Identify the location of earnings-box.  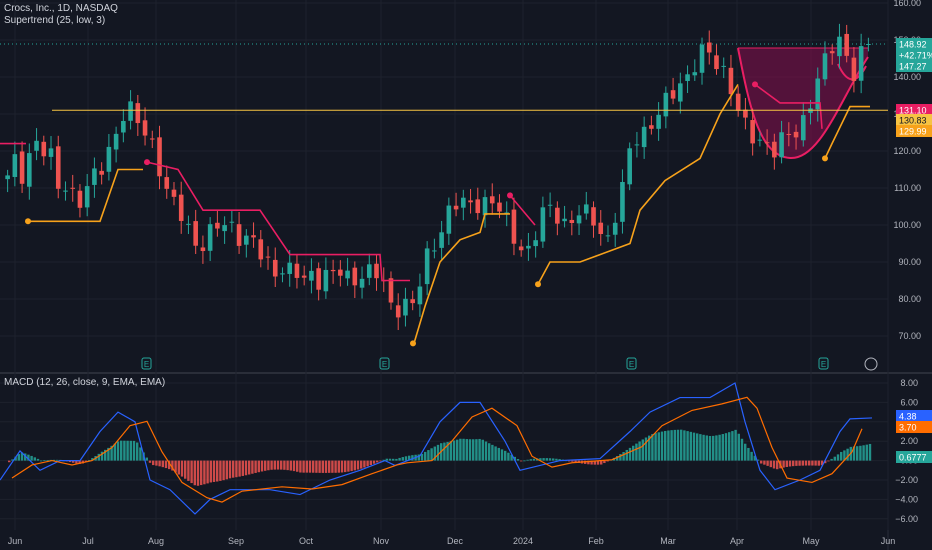
(631, 363).